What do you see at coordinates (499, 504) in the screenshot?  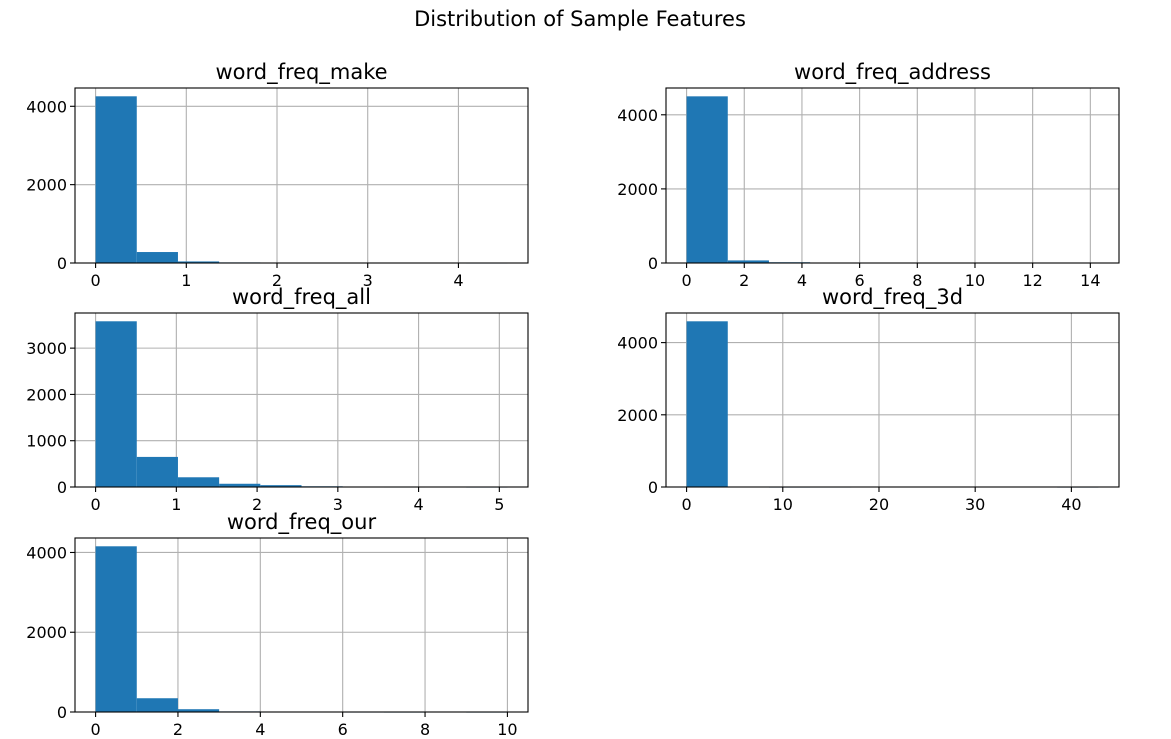 I see `x-tick-label: 5` at bounding box center [499, 504].